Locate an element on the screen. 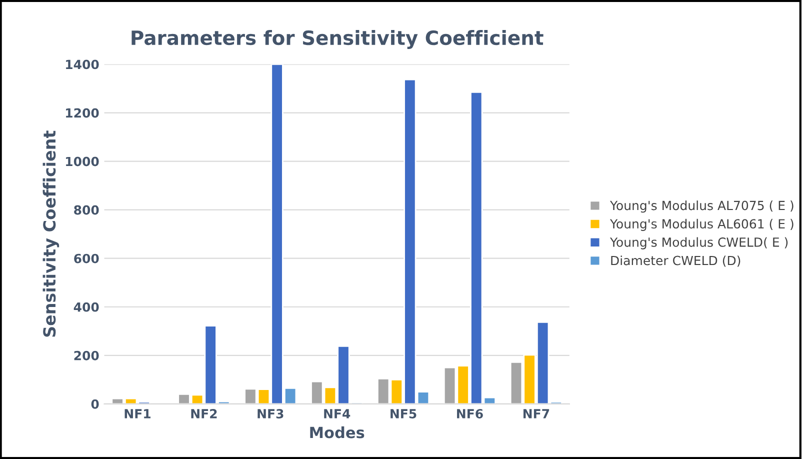  y-tick-label: 1000 is located at coordinates (82, 161).